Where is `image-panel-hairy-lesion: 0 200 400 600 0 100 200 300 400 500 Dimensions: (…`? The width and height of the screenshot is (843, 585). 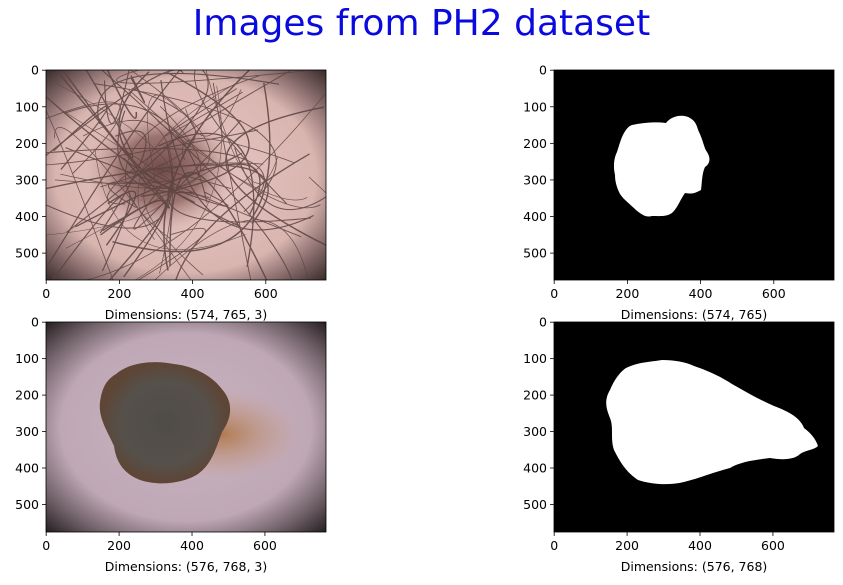
image-panel-hairy-lesion: 0 200 400 600 0 100 200 300 400 500 Dimensions: (… is located at coordinates (186, 175).